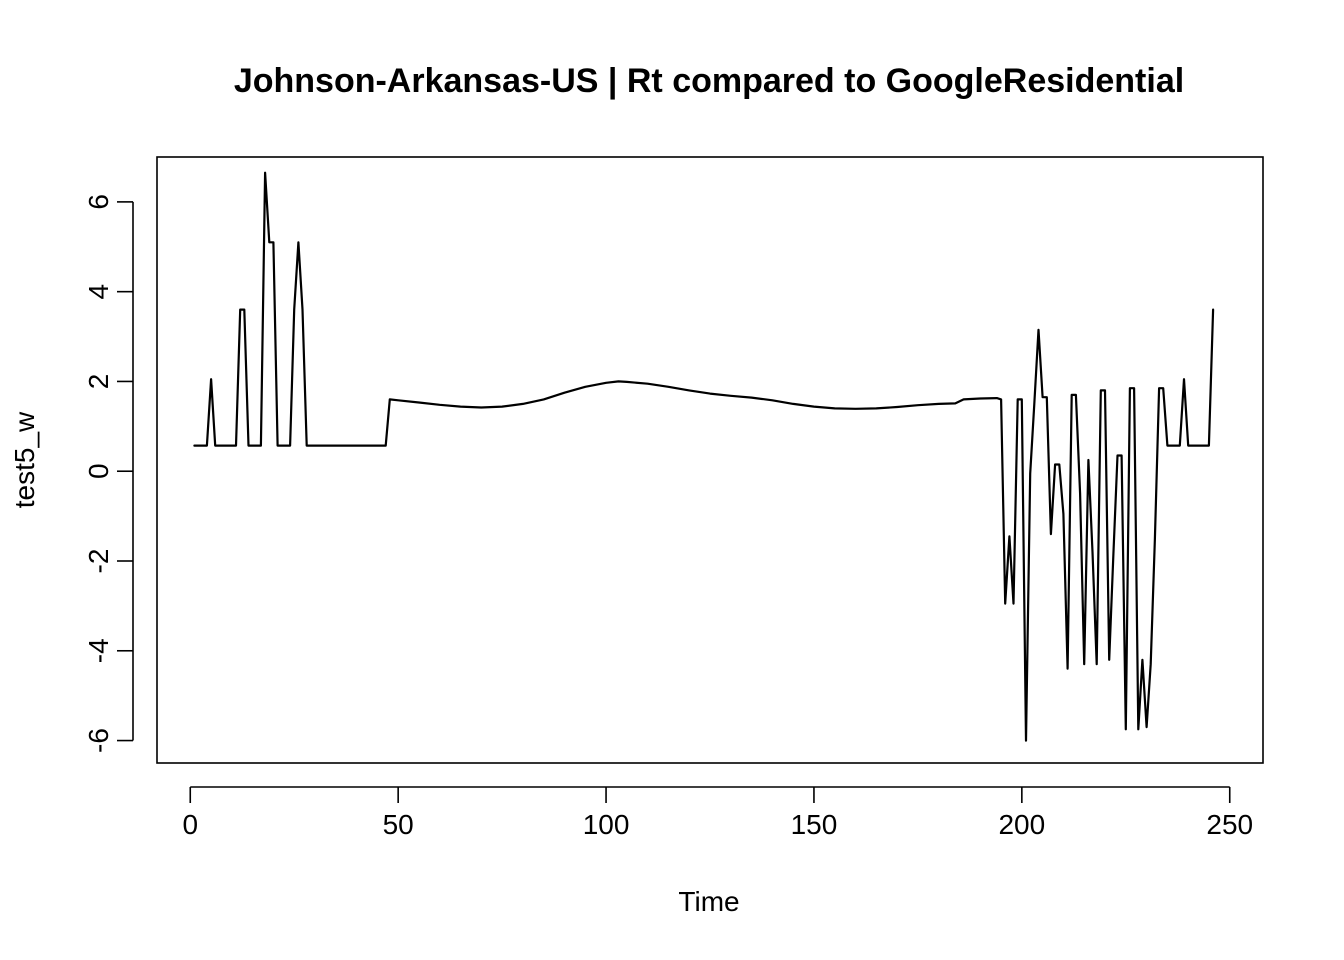  What do you see at coordinates (98, 382) in the screenshot?
I see `y-tick-label: 2` at bounding box center [98, 382].